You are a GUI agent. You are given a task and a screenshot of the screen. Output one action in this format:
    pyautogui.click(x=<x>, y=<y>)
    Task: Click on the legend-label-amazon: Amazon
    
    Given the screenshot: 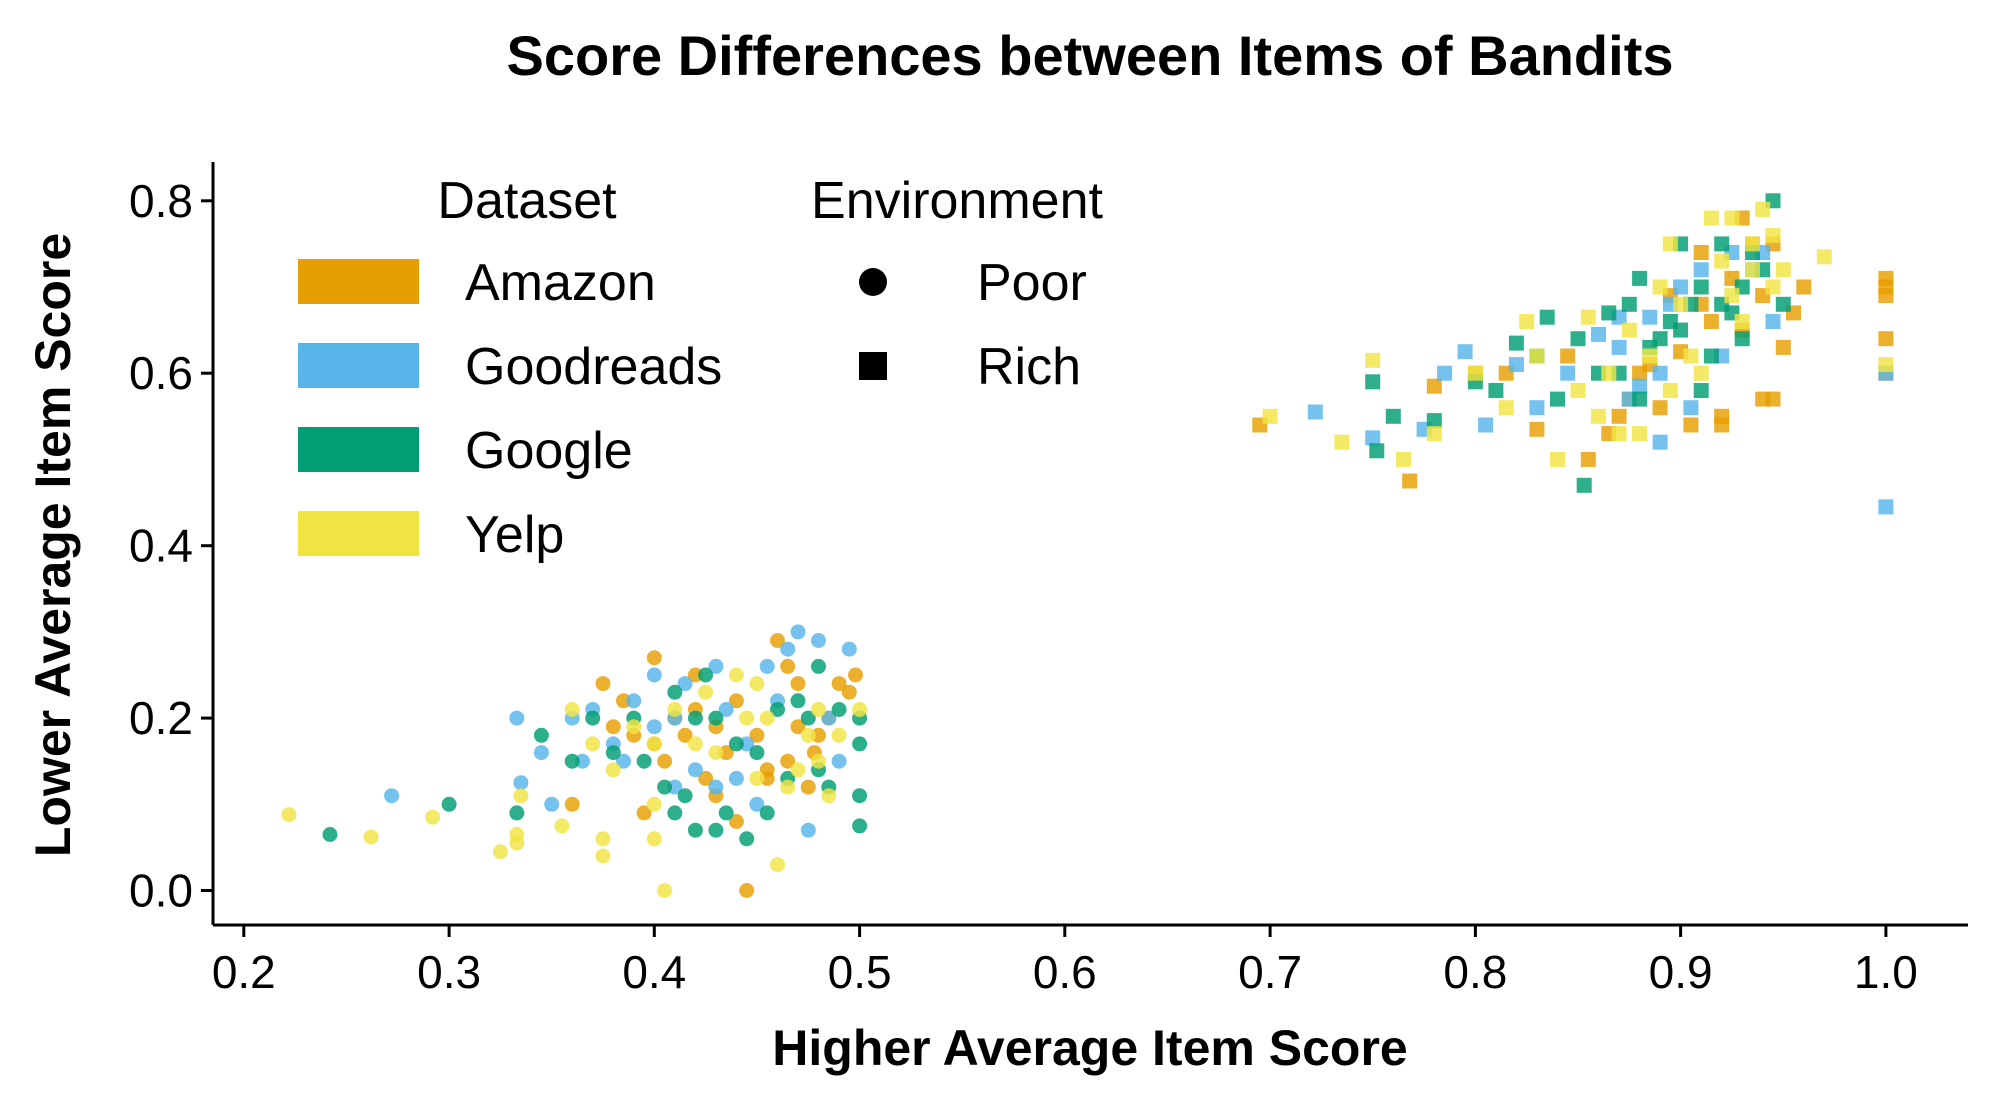 What is the action you would take?
    pyautogui.click(x=560, y=283)
    